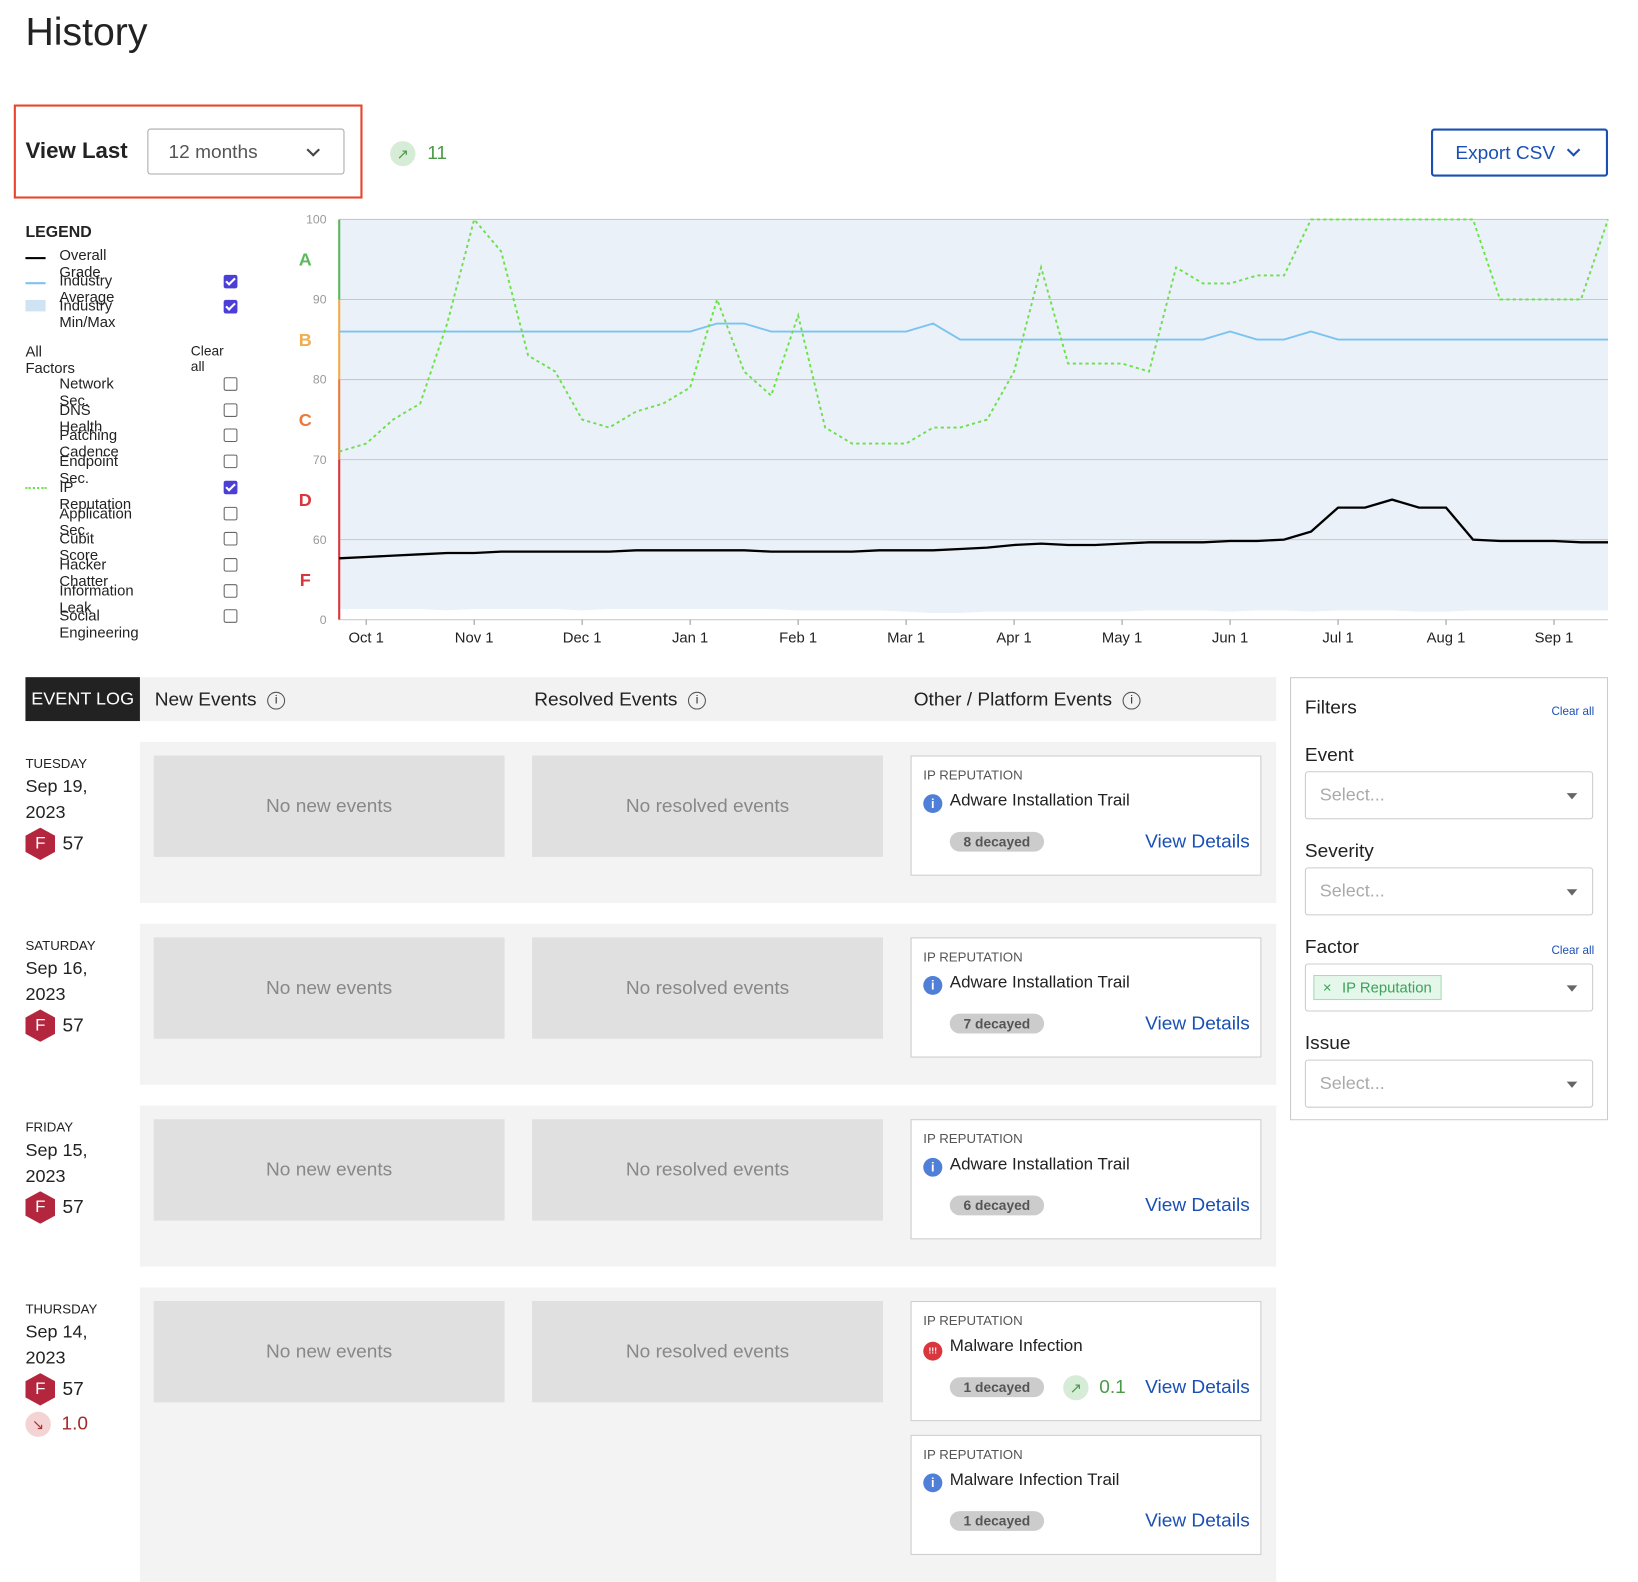  Describe the element at coordinates (1330, 707) in the screenshot. I see `filters-title: Filters` at that location.